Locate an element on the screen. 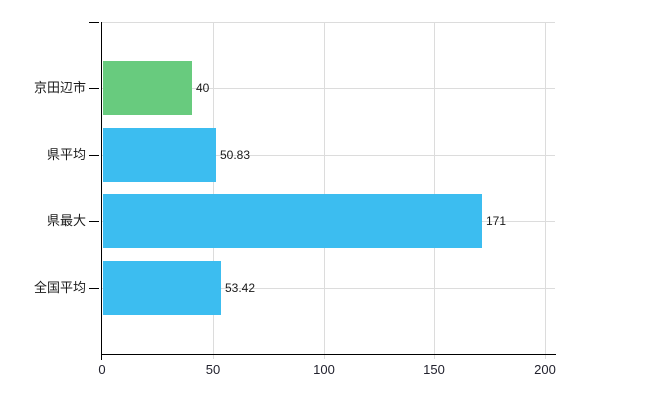 The width and height of the screenshot is (650, 400). y-axis-line is located at coordinates (101, 188).